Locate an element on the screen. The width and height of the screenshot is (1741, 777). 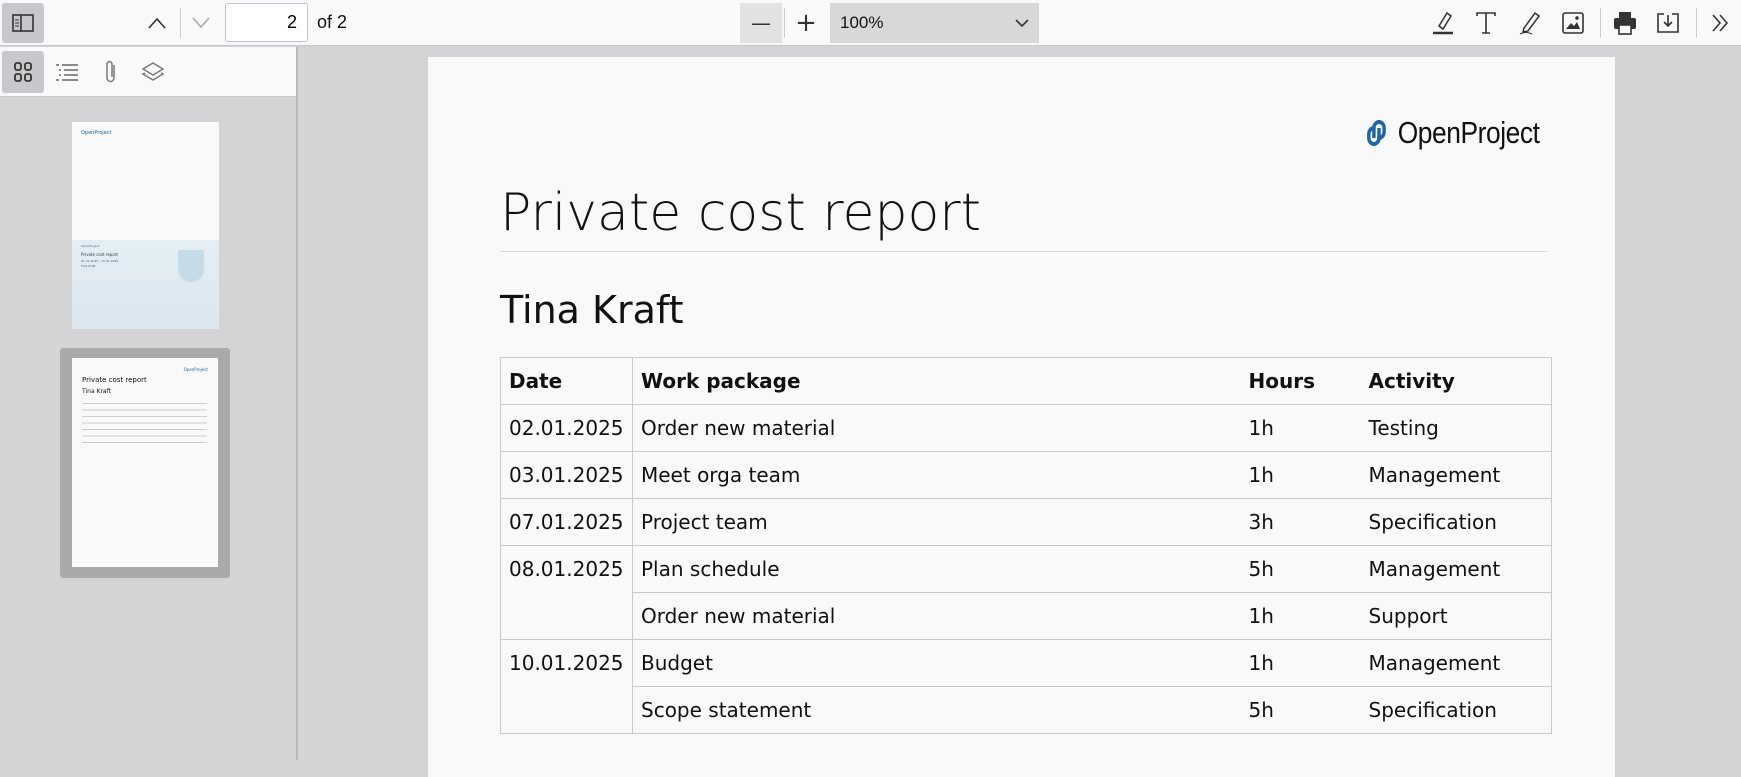
zoom-out-button: — is located at coordinates (761, 23).